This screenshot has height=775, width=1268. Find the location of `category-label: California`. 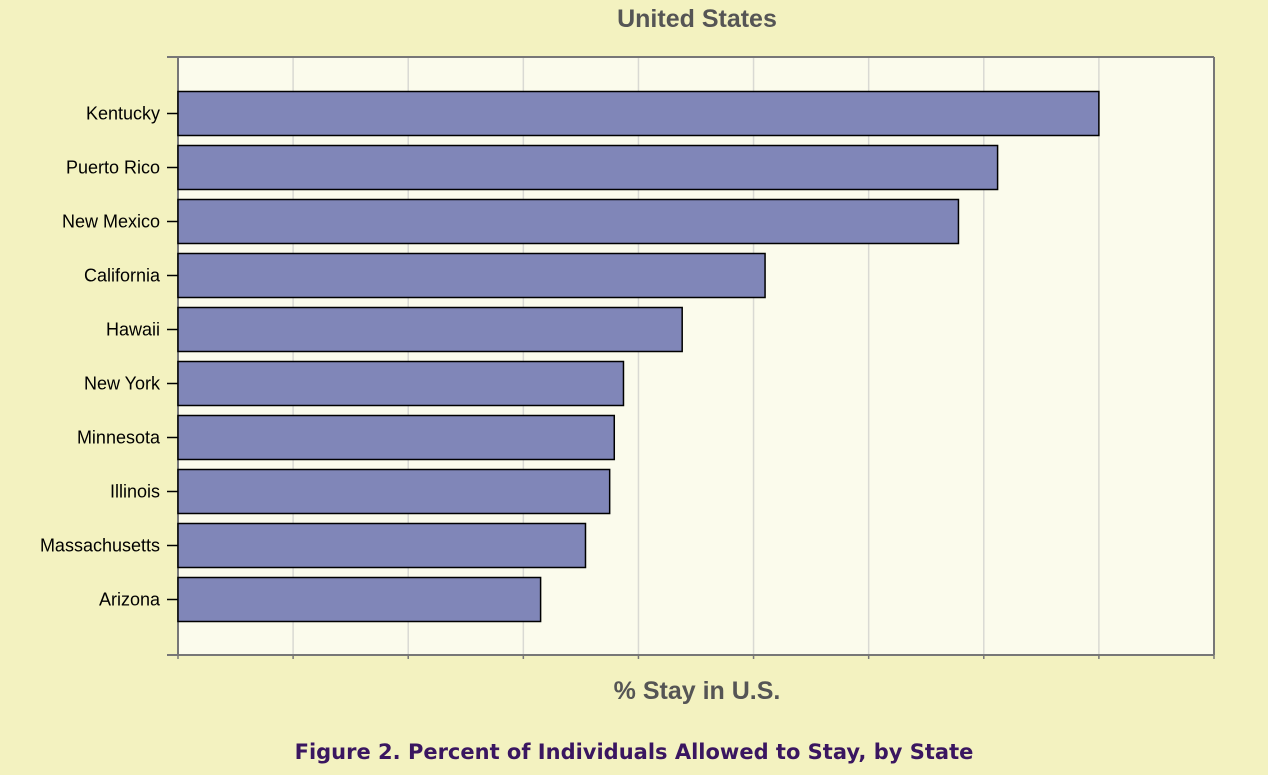

category-label: California is located at coordinates (122, 276).